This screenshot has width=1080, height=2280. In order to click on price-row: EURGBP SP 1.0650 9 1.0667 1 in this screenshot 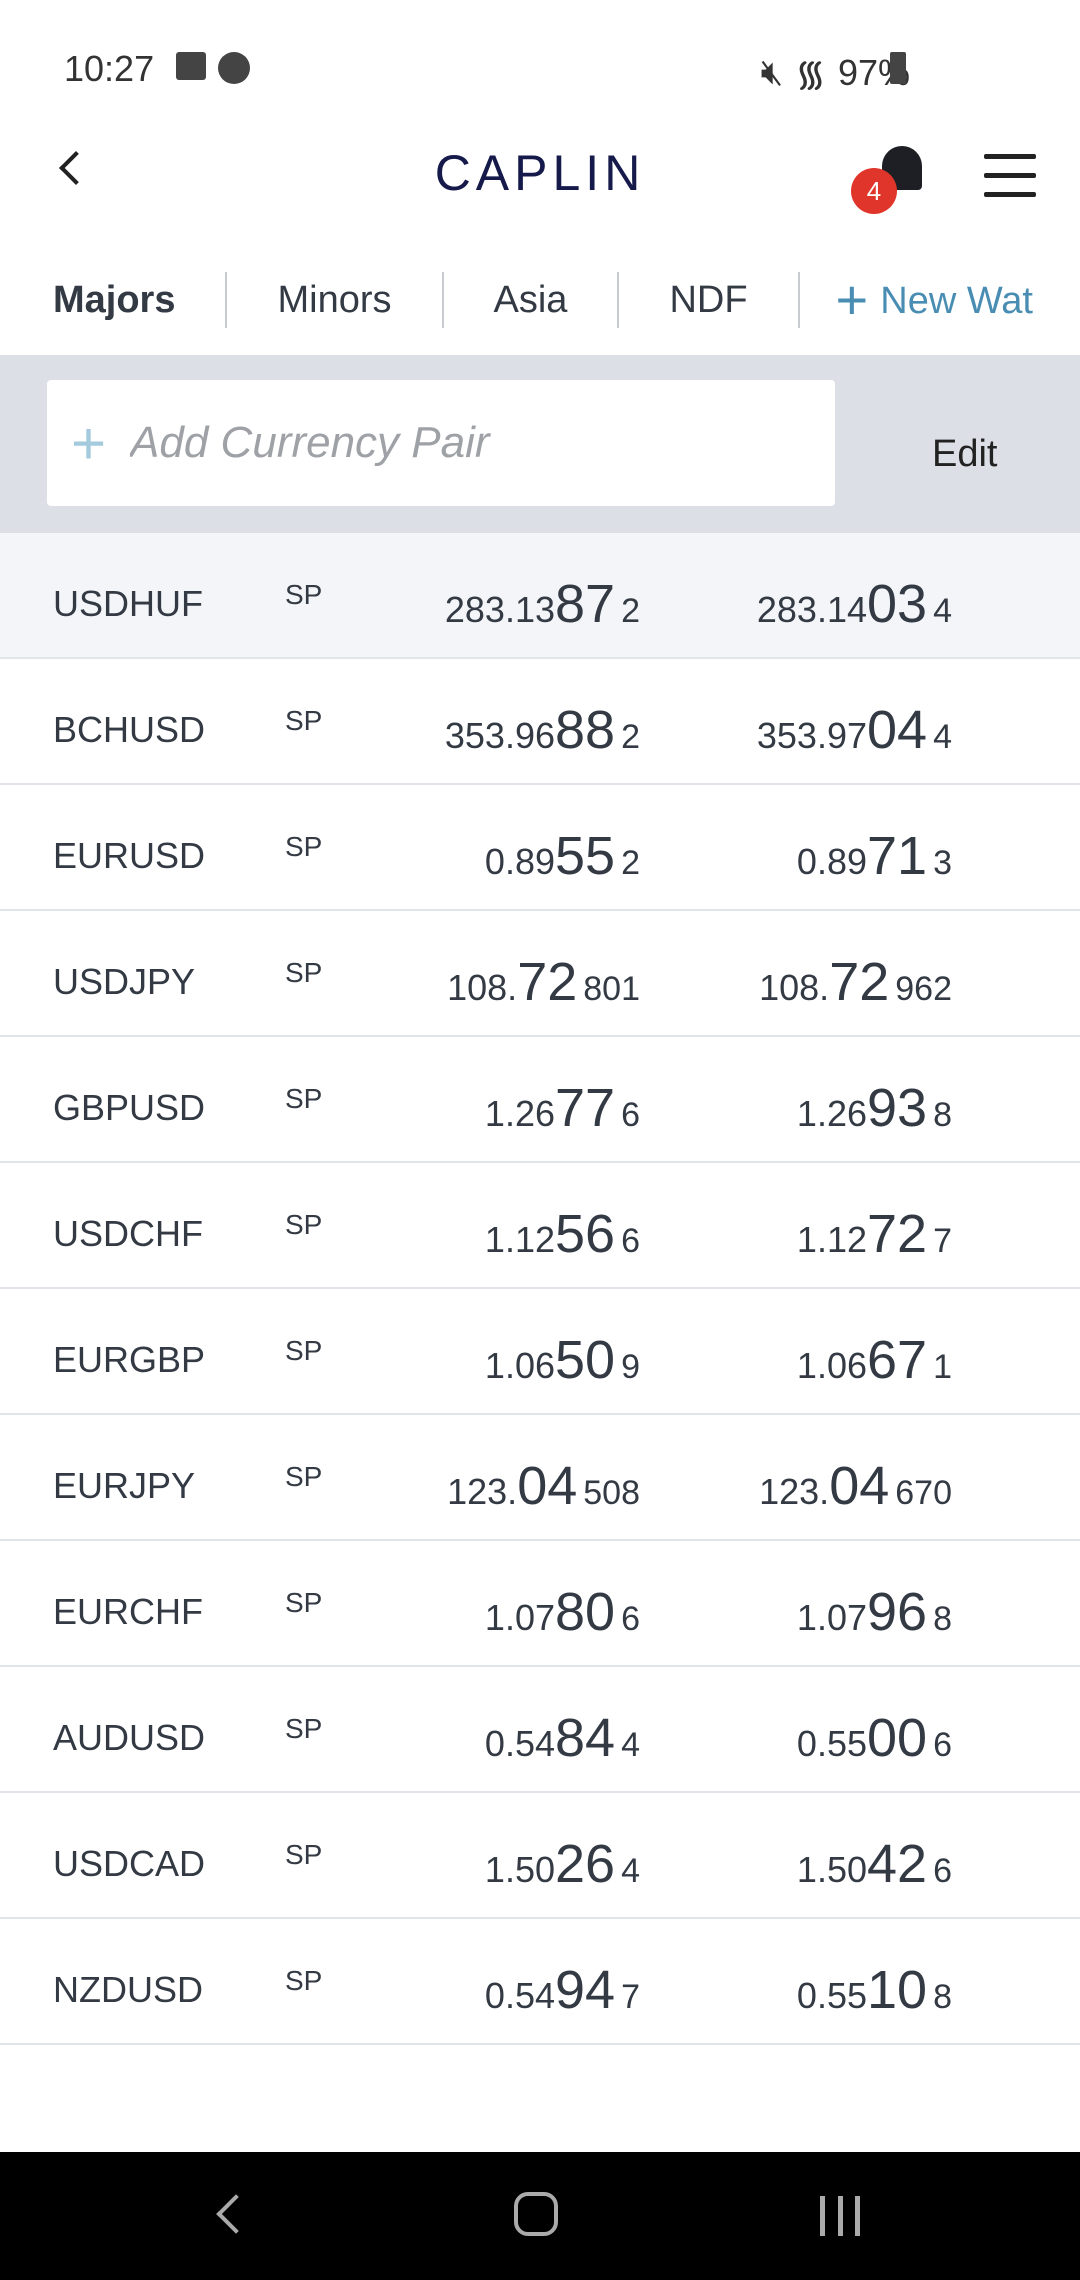, I will do `click(540, 1352)`.